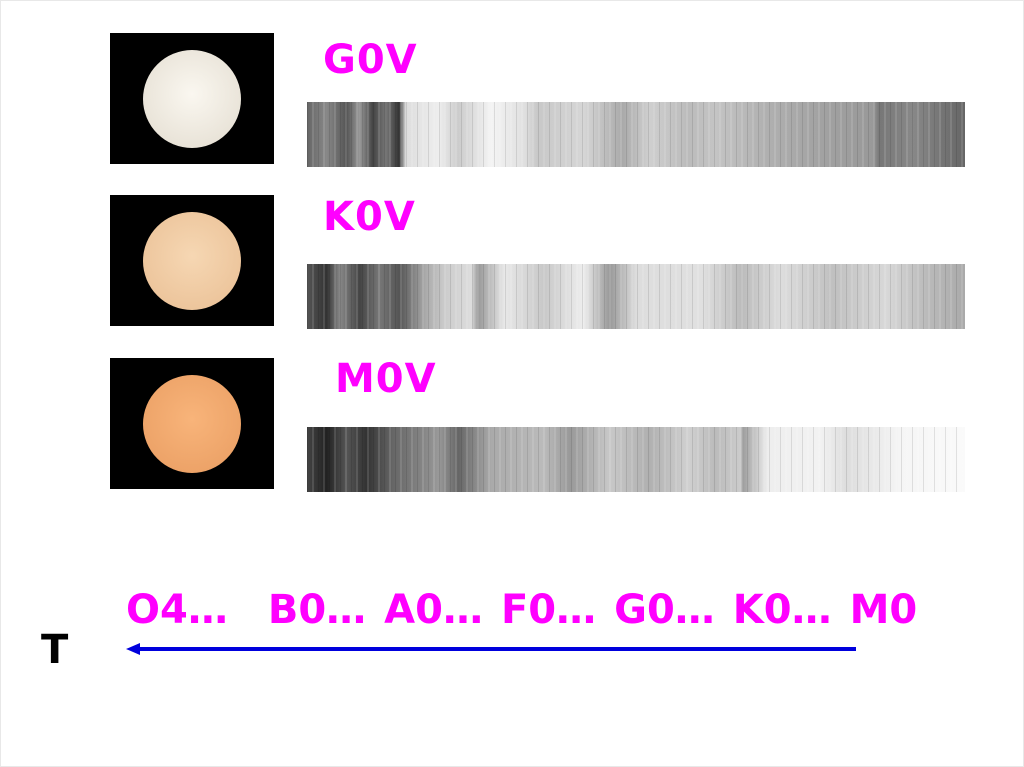 This screenshot has width=1024, height=767. I want to click on spectral-type-label: G0V, so click(370, 60).